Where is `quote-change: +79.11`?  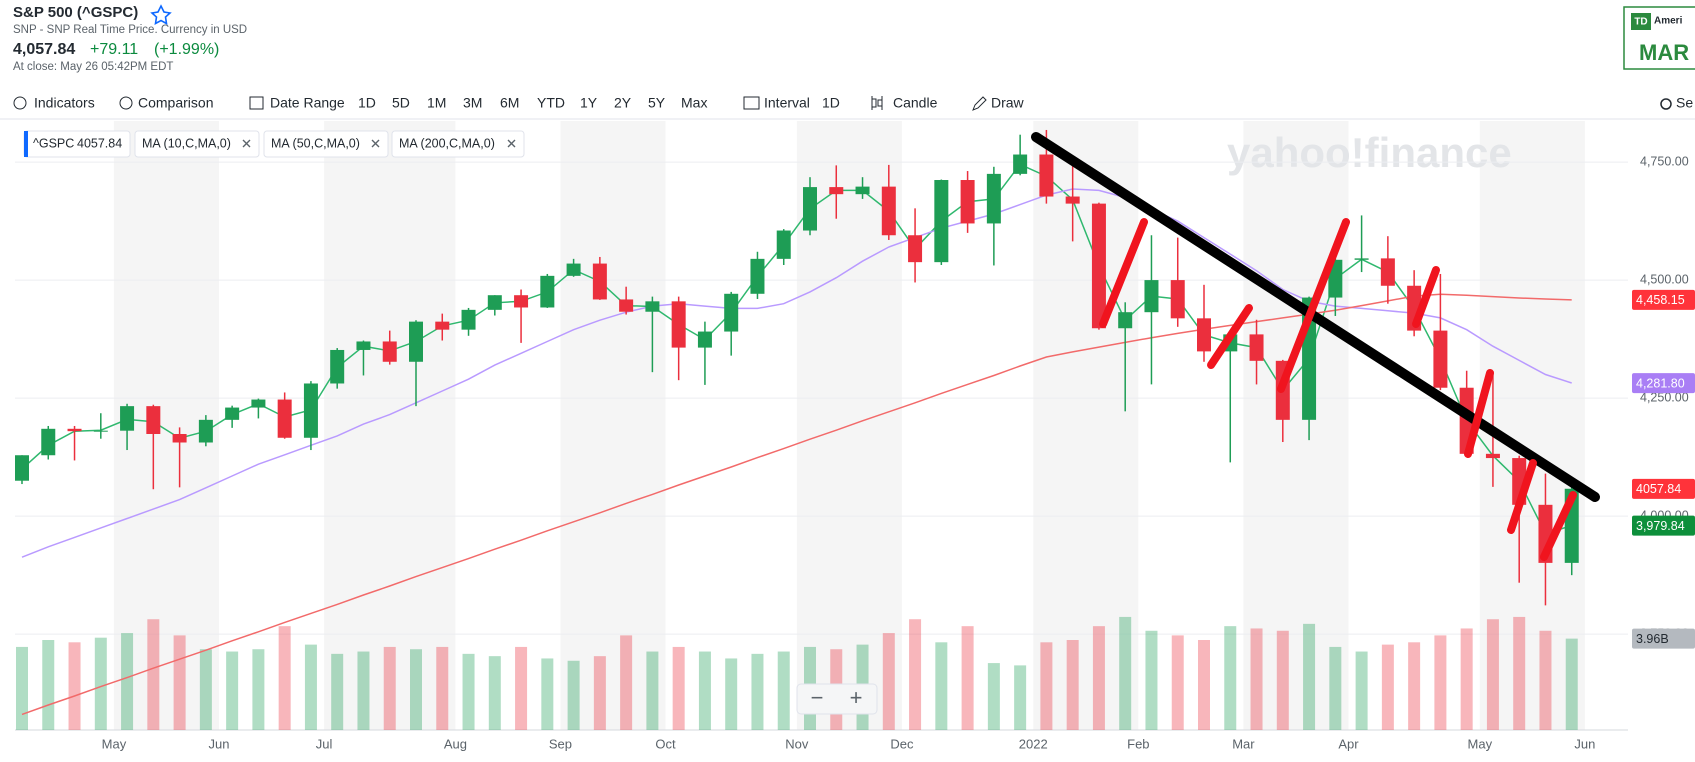 quote-change: +79.11 is located at coordinates (114, 49).